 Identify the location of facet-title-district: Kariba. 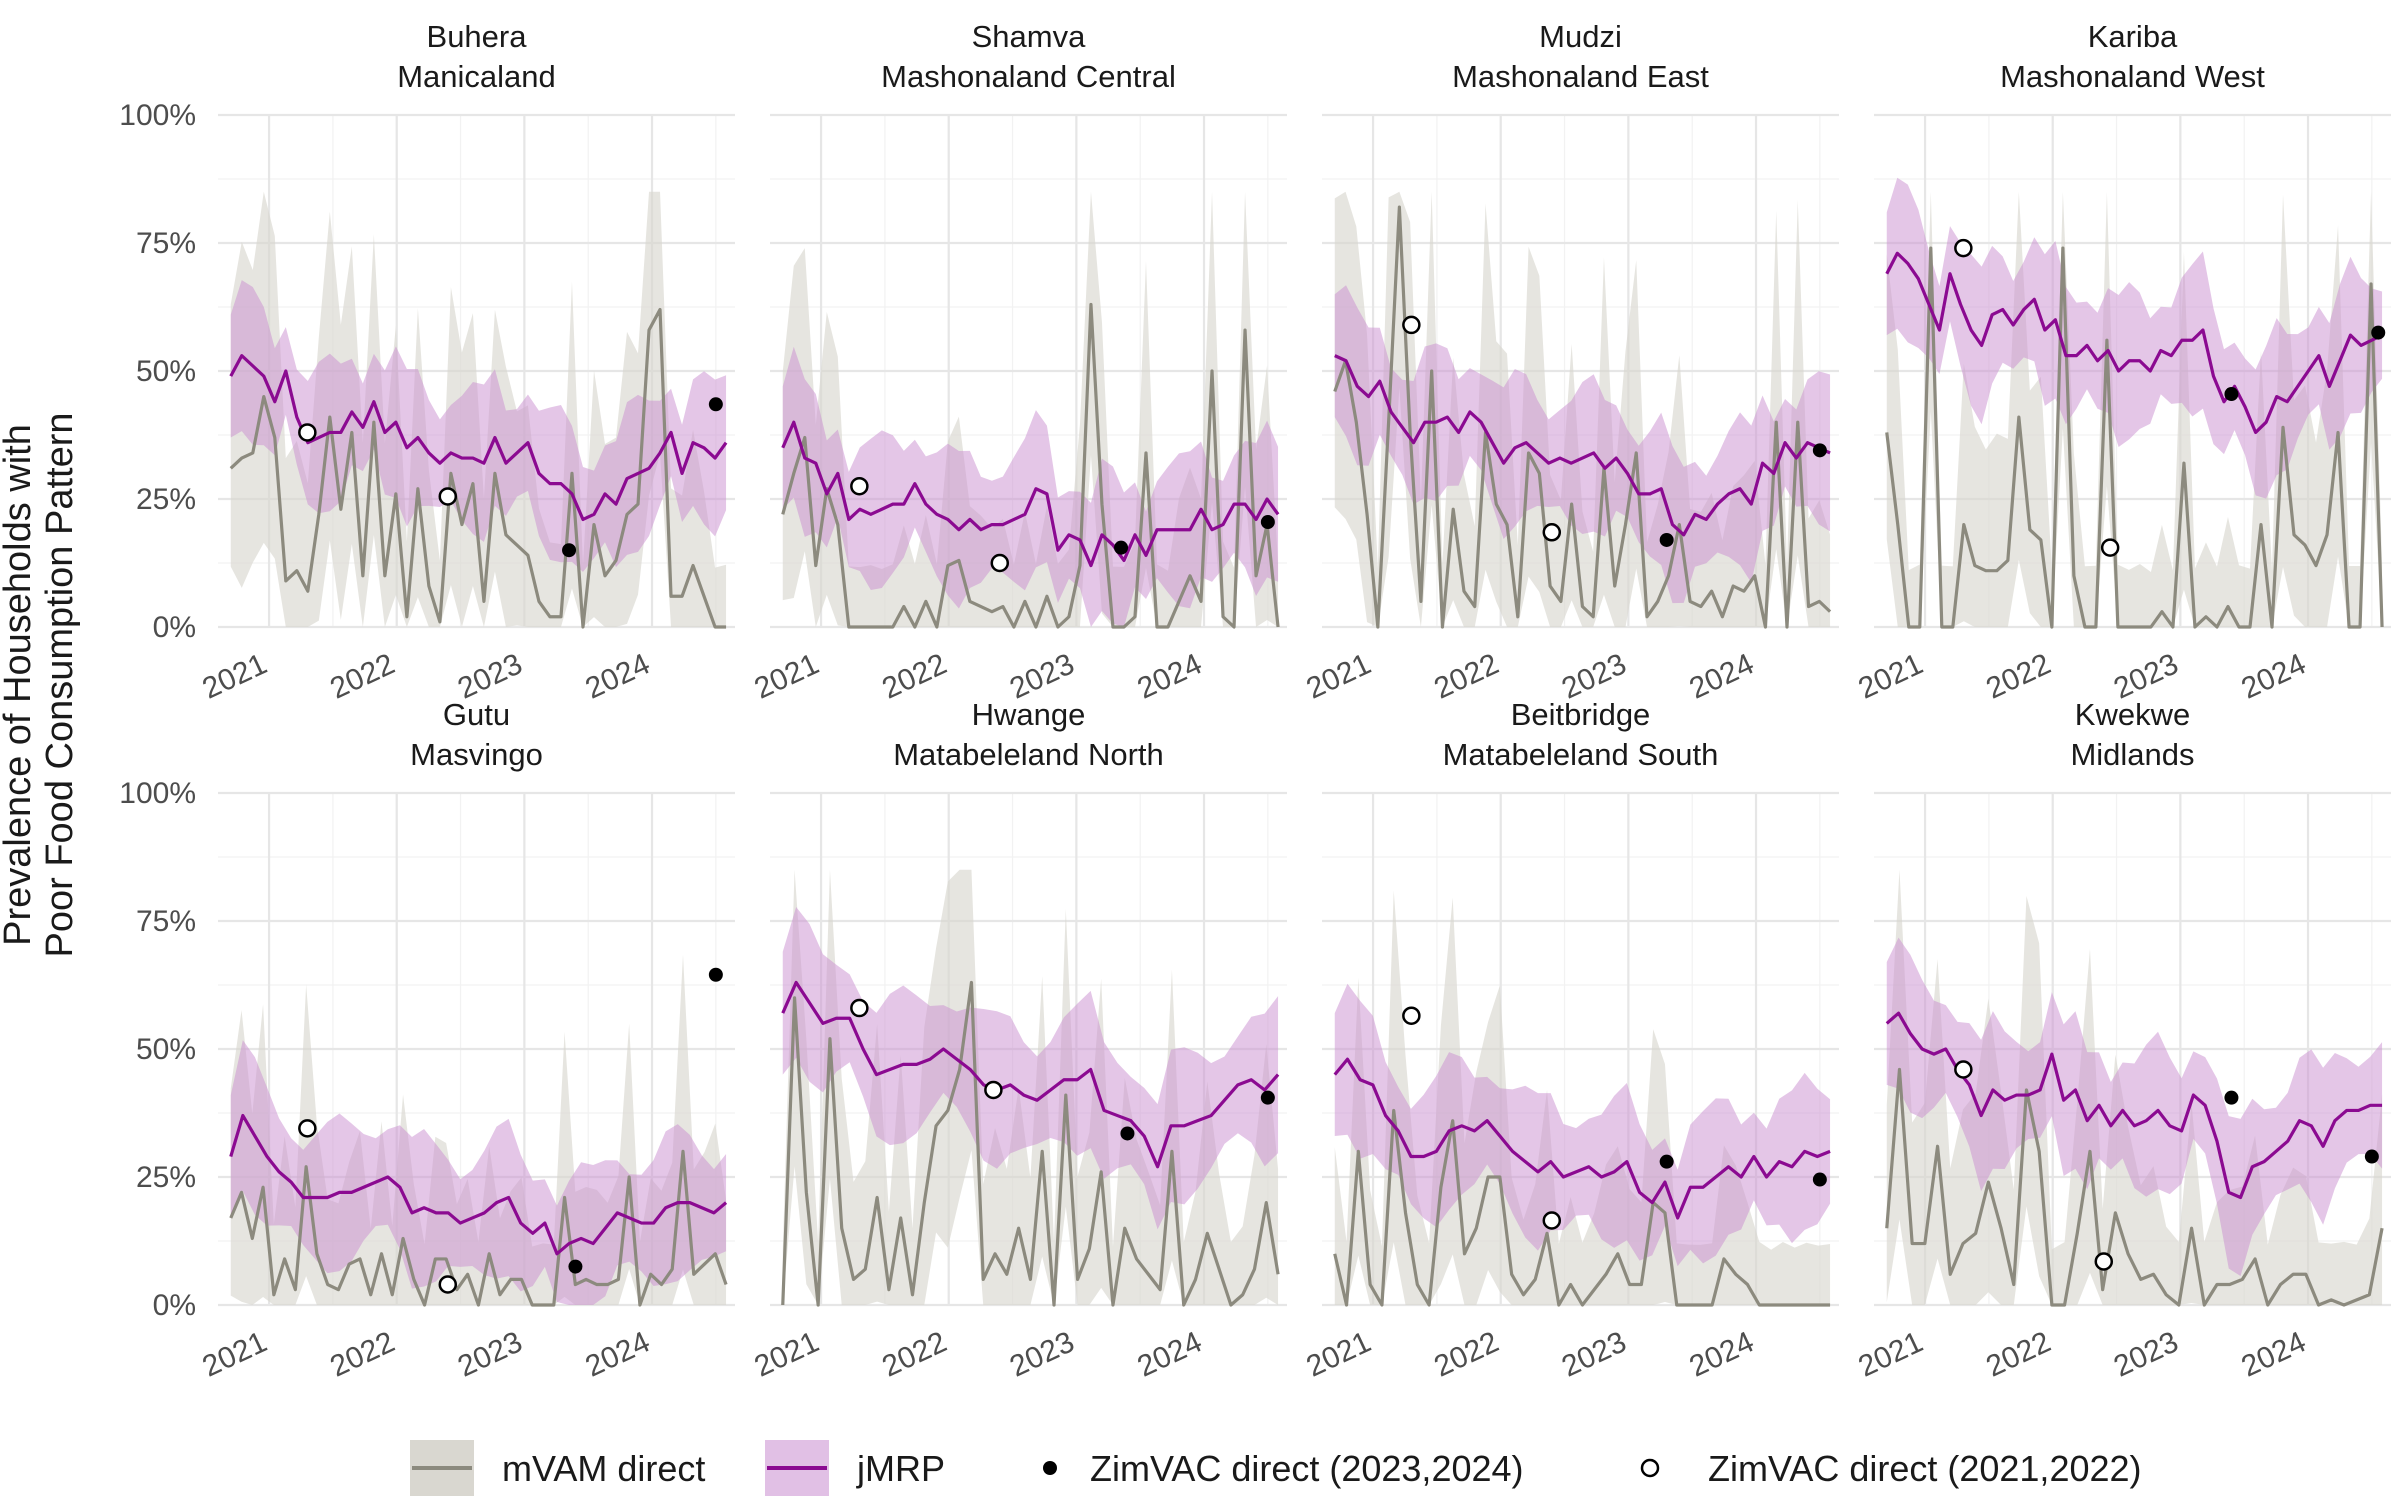
(2133, 36).